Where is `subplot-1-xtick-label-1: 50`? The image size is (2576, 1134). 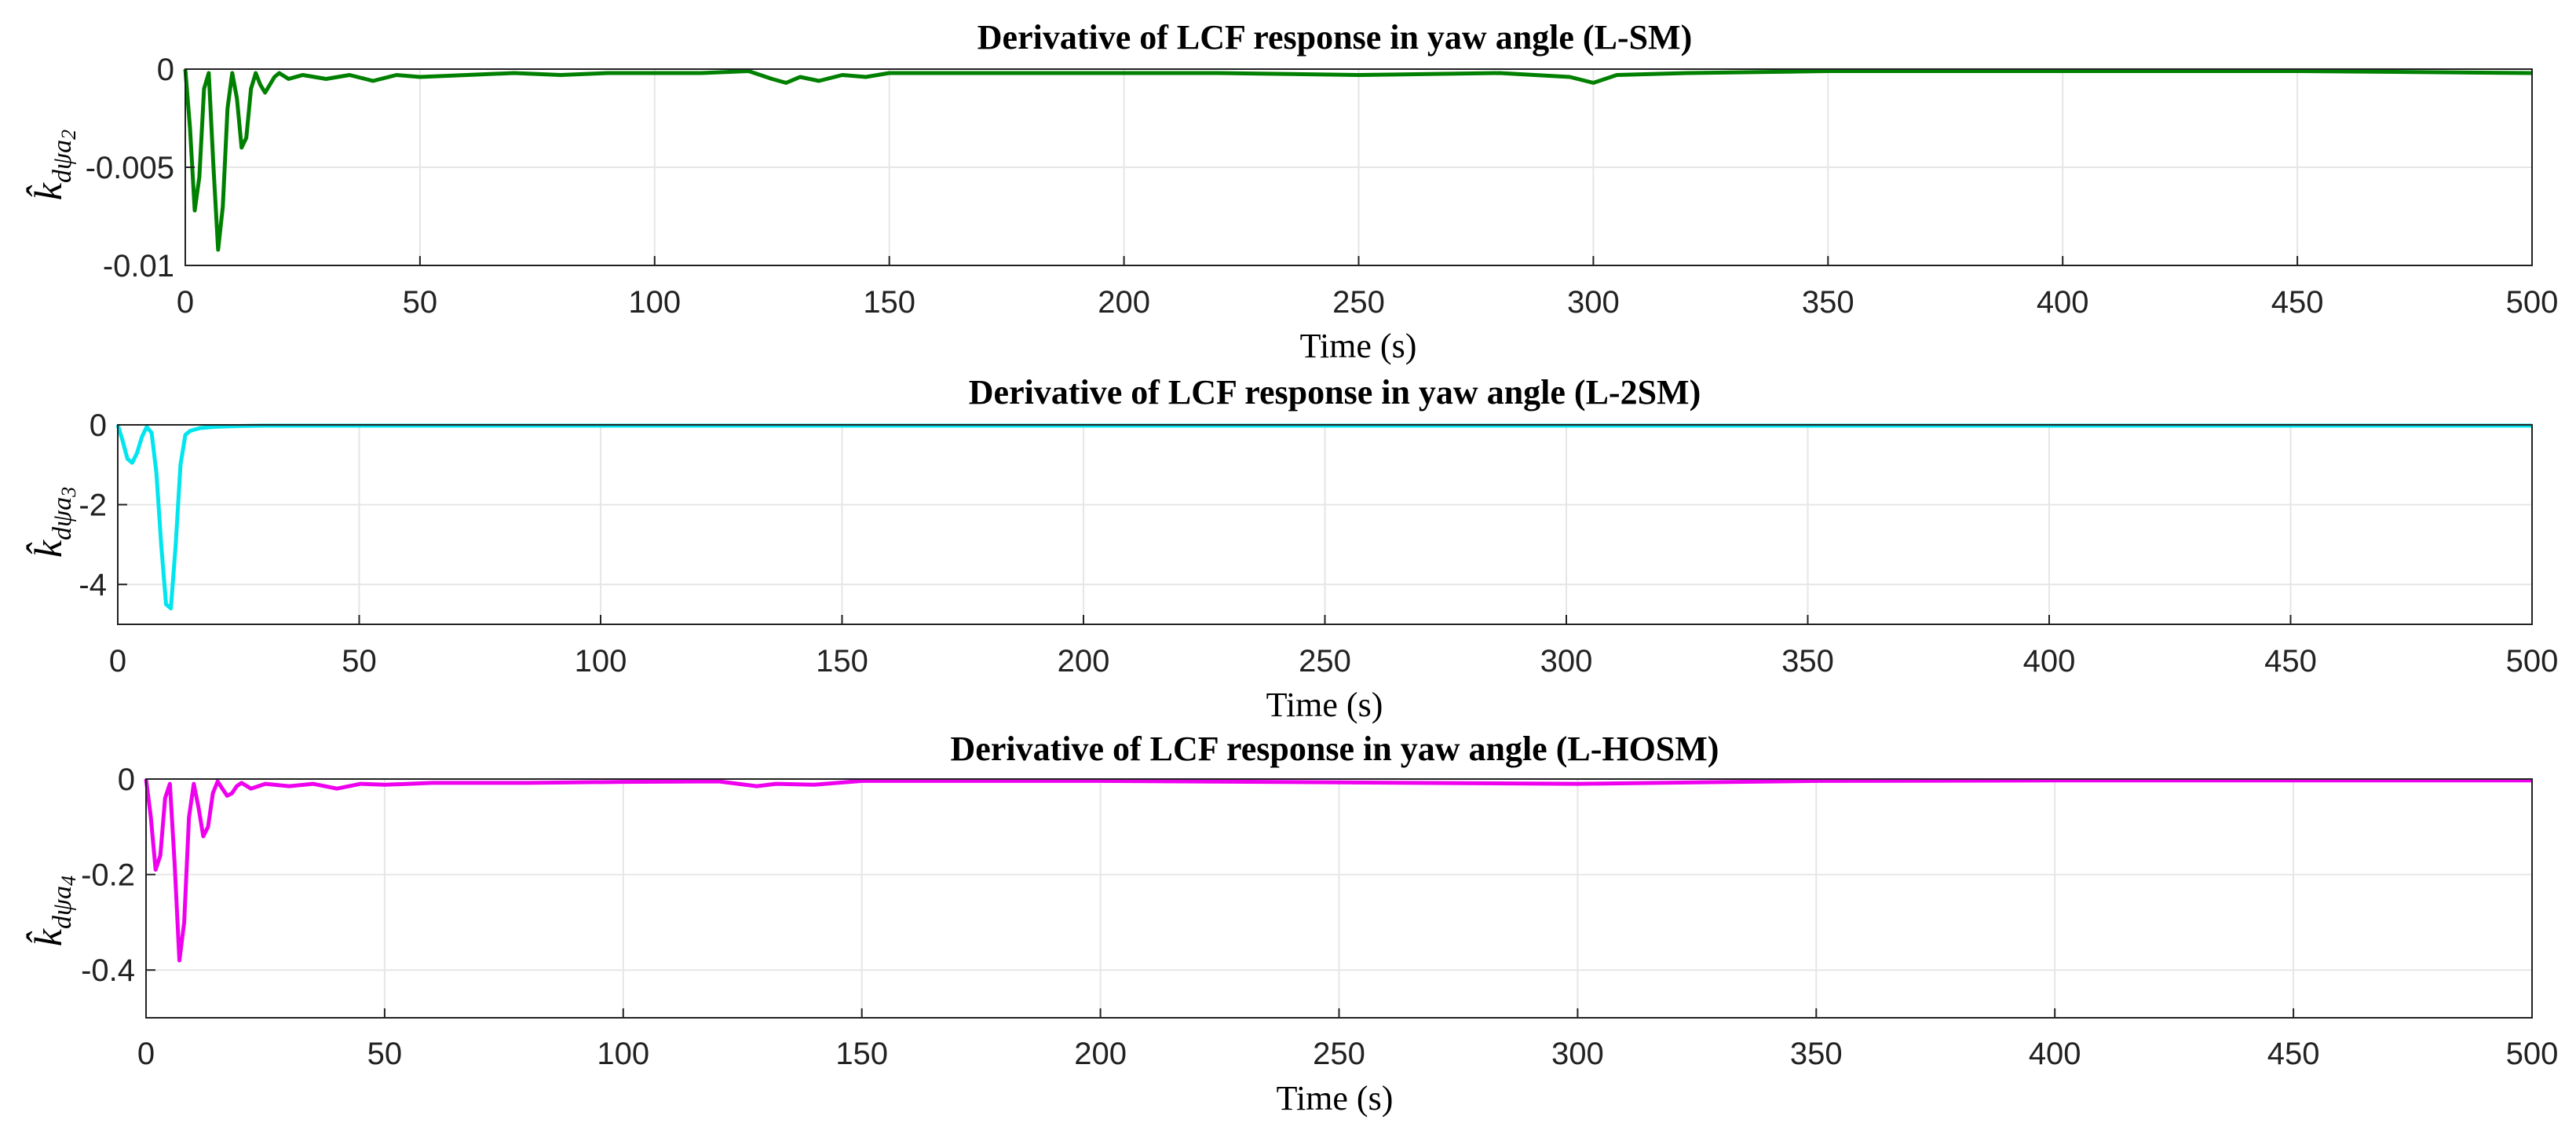 subplot-1-xtick-label-1: 50 is located at coordinates (420, 302).